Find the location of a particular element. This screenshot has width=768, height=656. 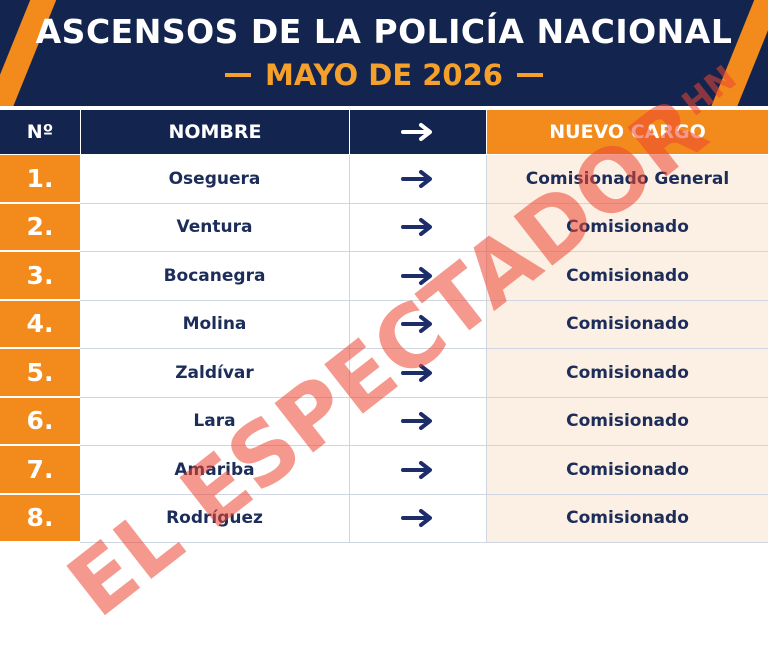

row-number: 5. is located at coordinates (40, 373).